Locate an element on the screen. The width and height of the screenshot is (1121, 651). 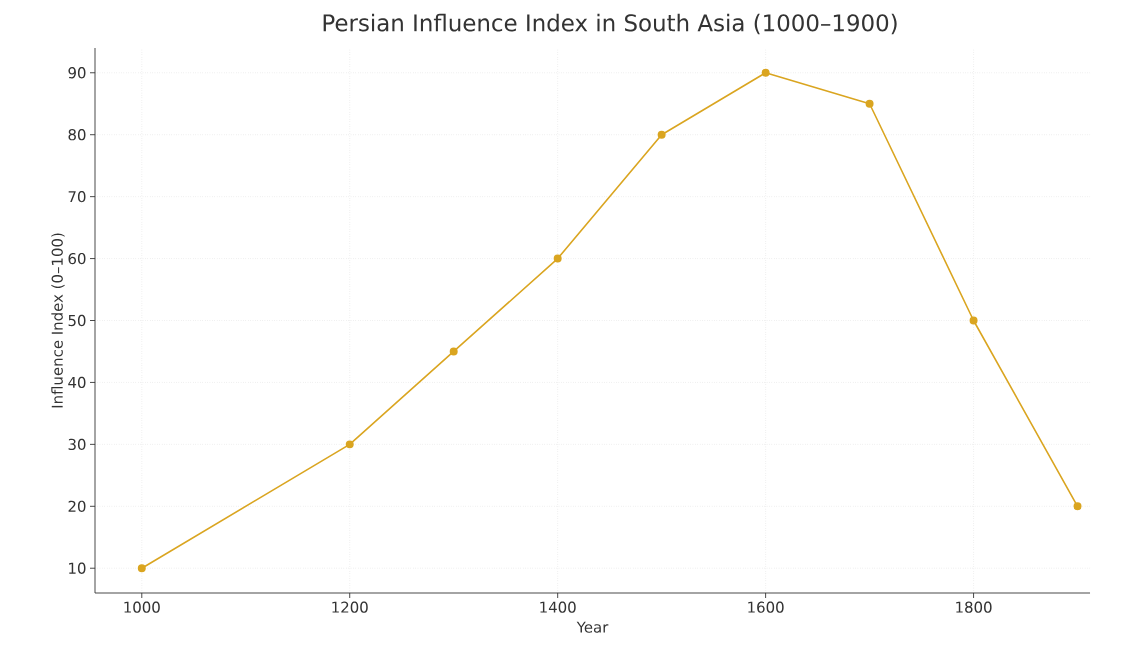
y-tick-label: 30 is located at coordinates (77, 444).